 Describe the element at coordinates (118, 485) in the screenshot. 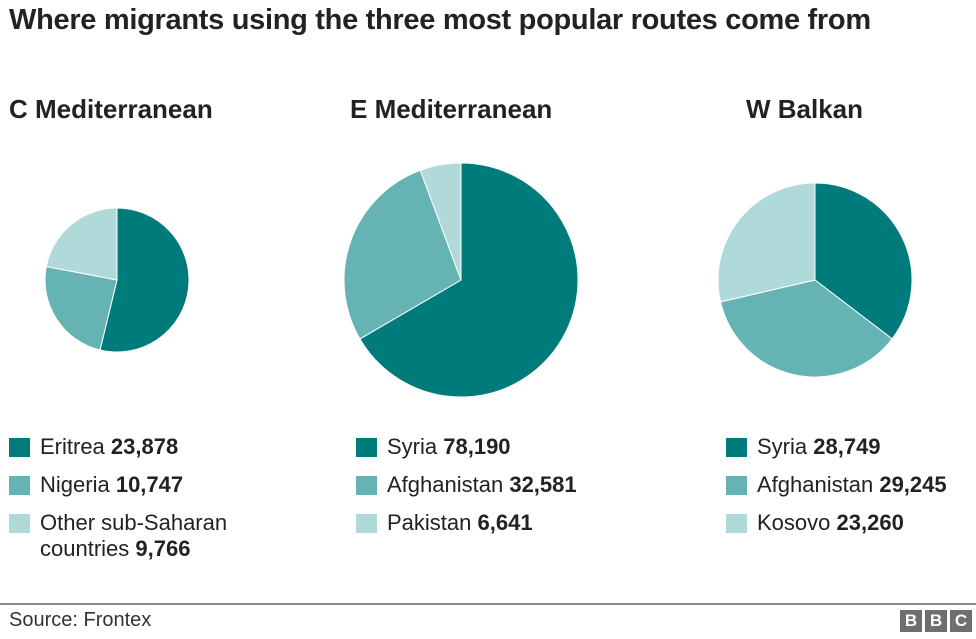

I see `legend-item: Nigeria 10,747` at that location.